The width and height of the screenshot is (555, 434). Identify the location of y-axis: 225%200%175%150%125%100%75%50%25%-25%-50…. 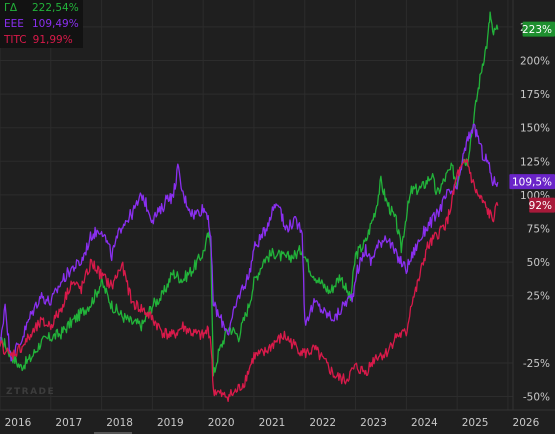
(535, 213).